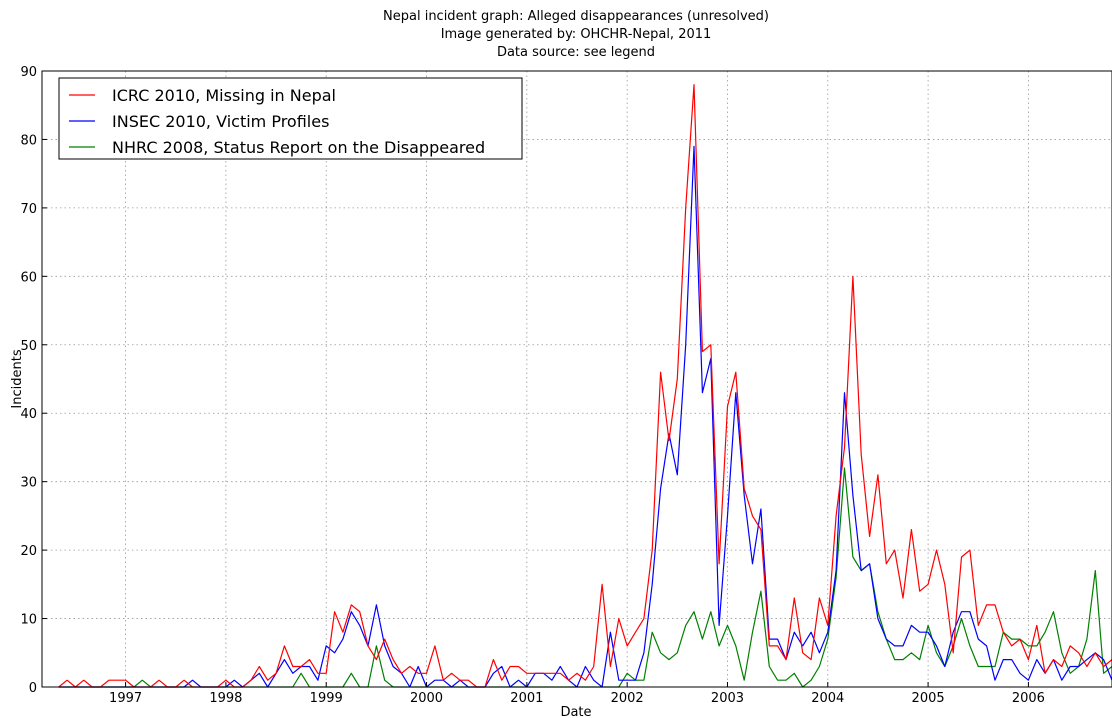 This screenshot has width=1112, height=718. What do you see at coordinates (28, 620) in the screenshot?
I see `y-tick-label: 10` at bounding box center [28, 620].